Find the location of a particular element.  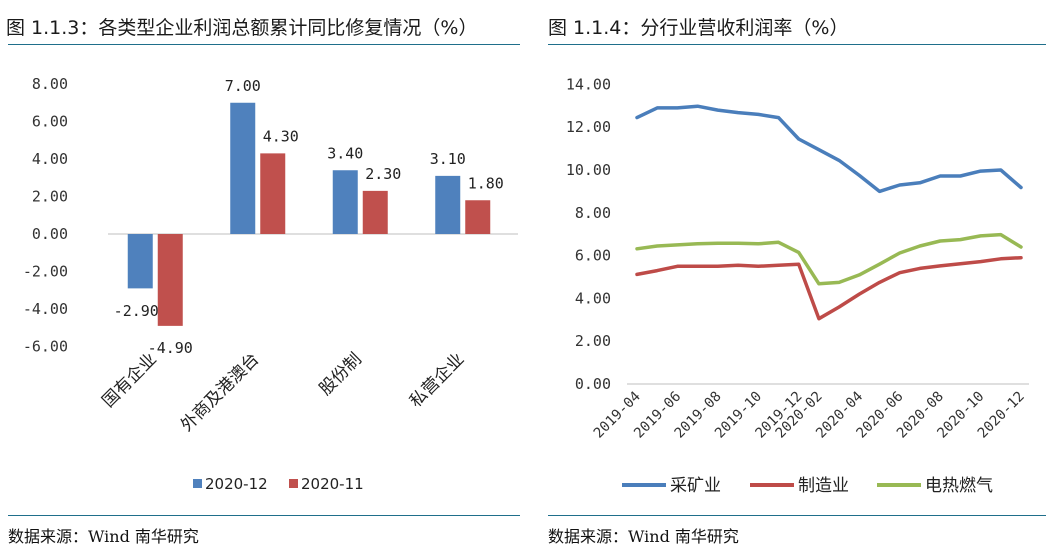

data-label: -2.90 is located at coordinates (136, 311).